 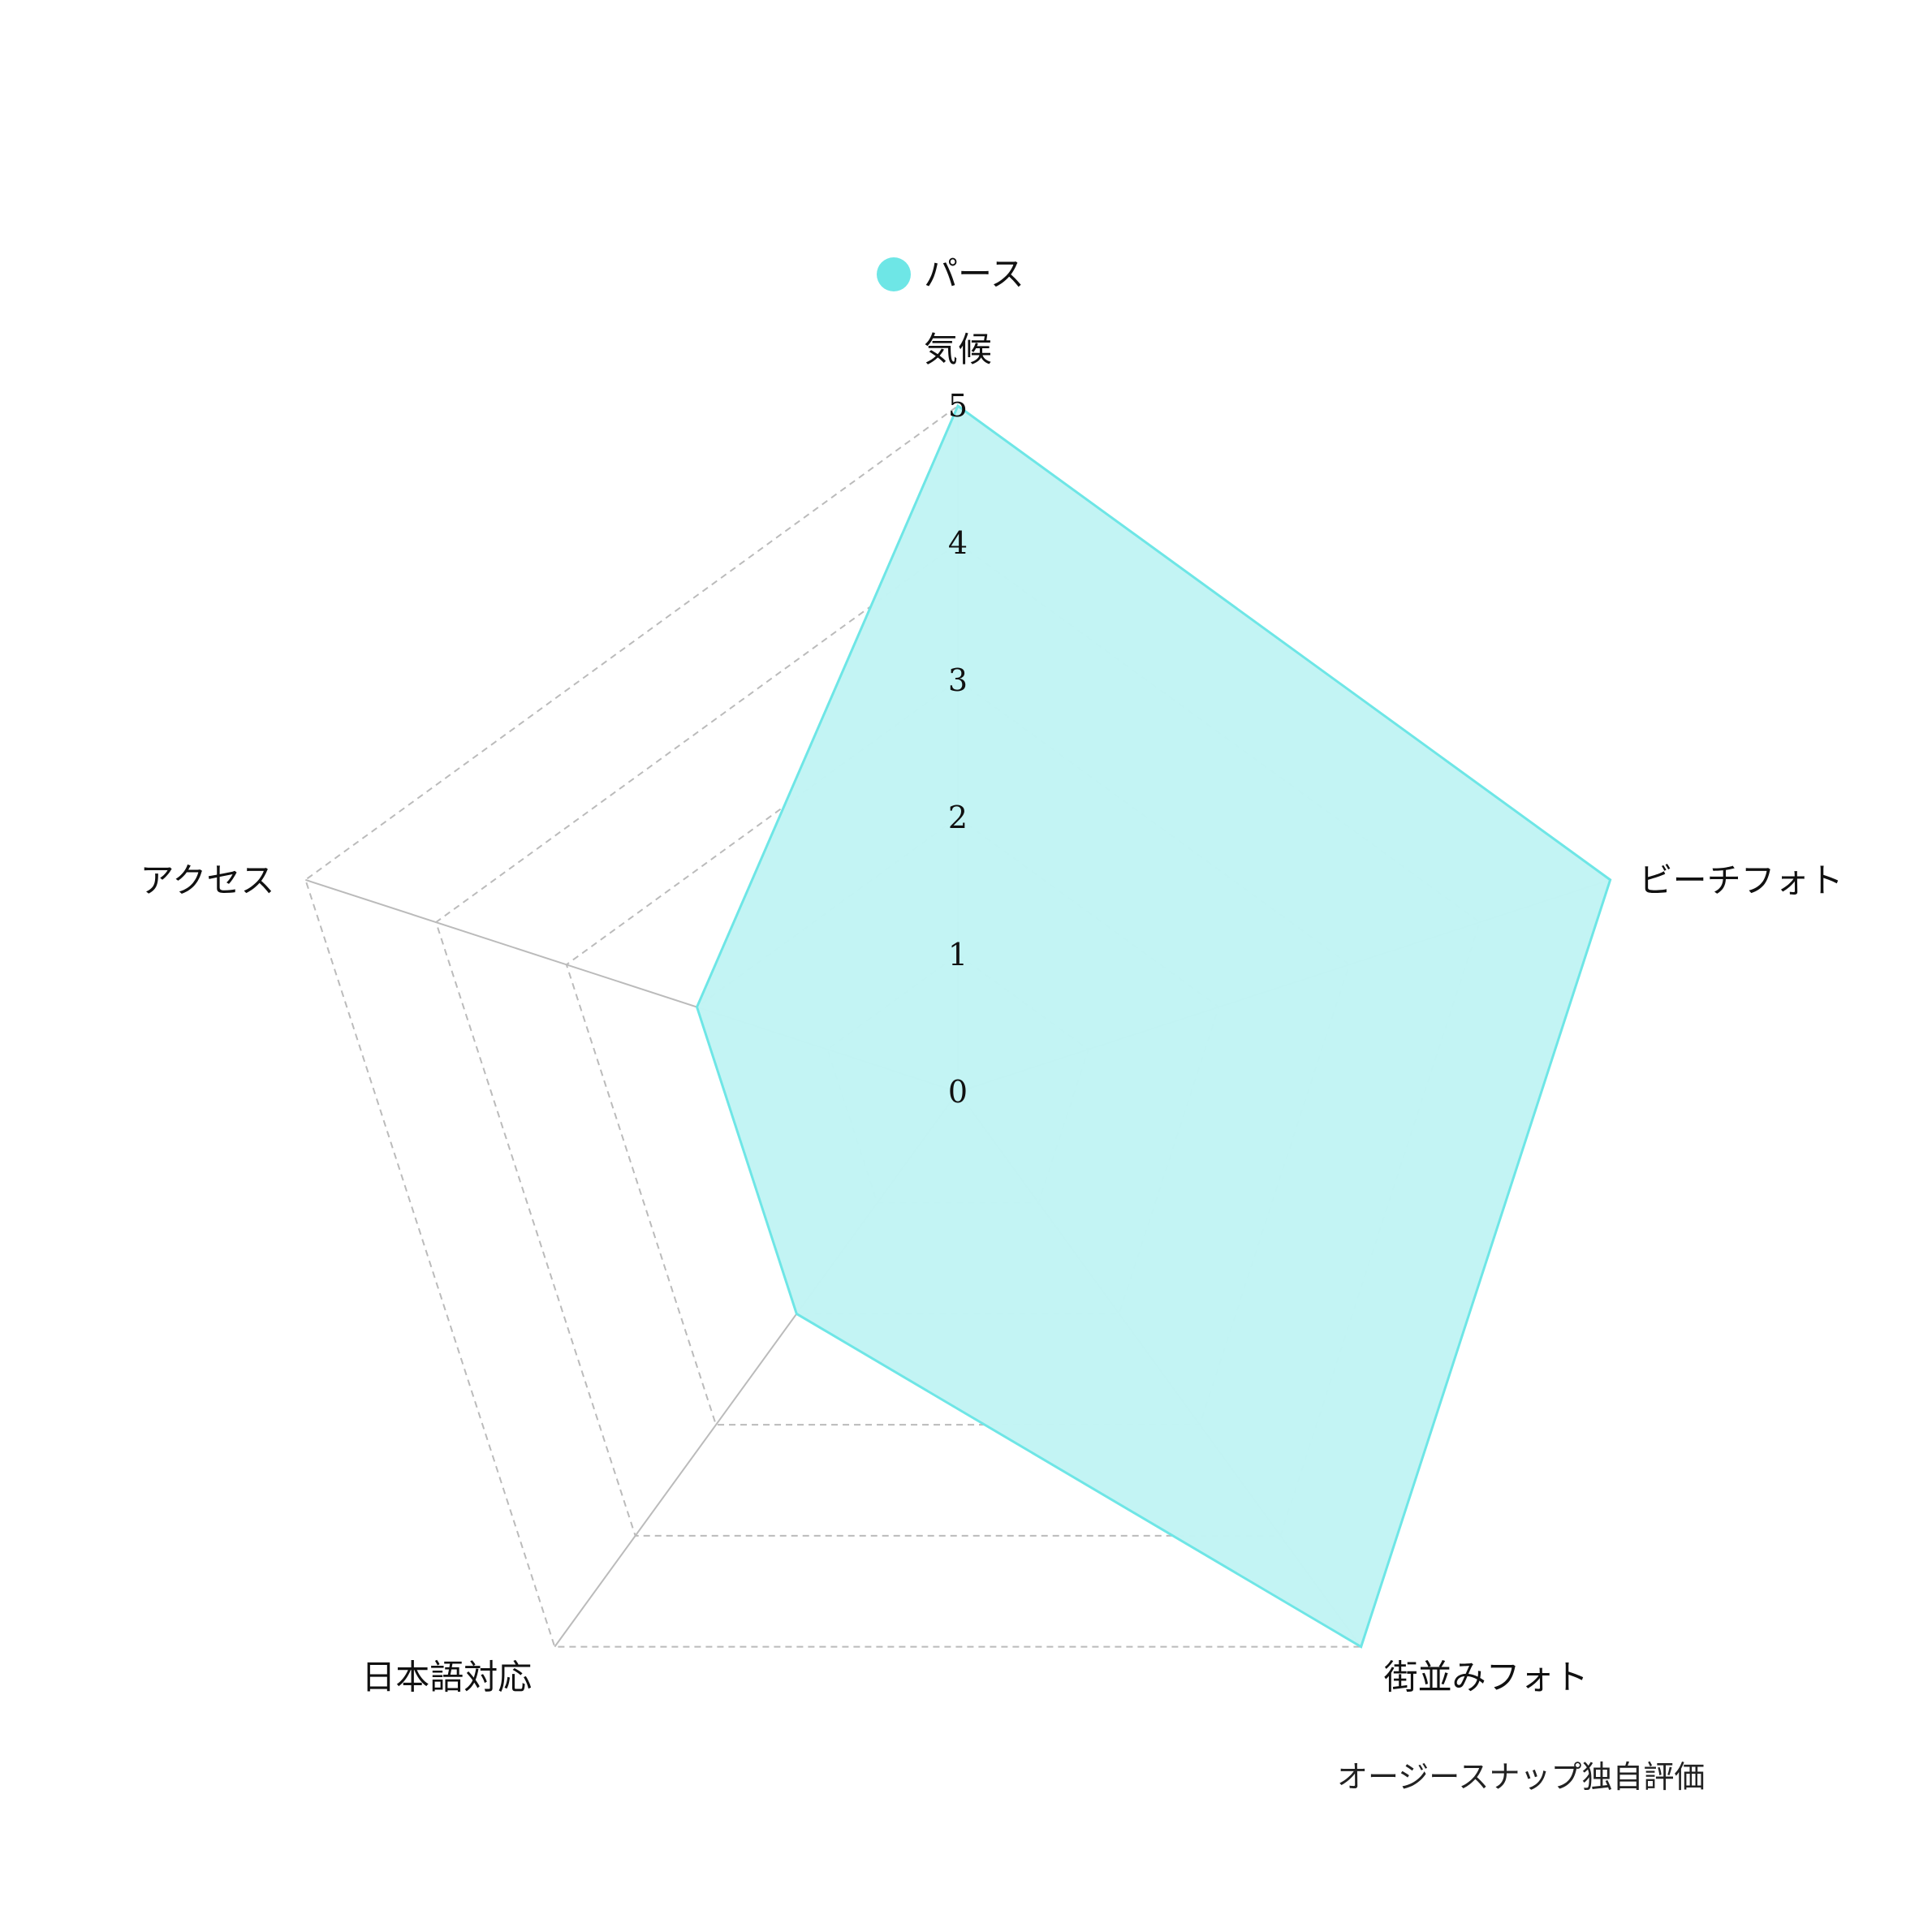 What do you see at coordinates (1521, 1777) in the screenshot?
I see `source-note: オージースナップ独自評価` at bounding box center [1521, 1777].